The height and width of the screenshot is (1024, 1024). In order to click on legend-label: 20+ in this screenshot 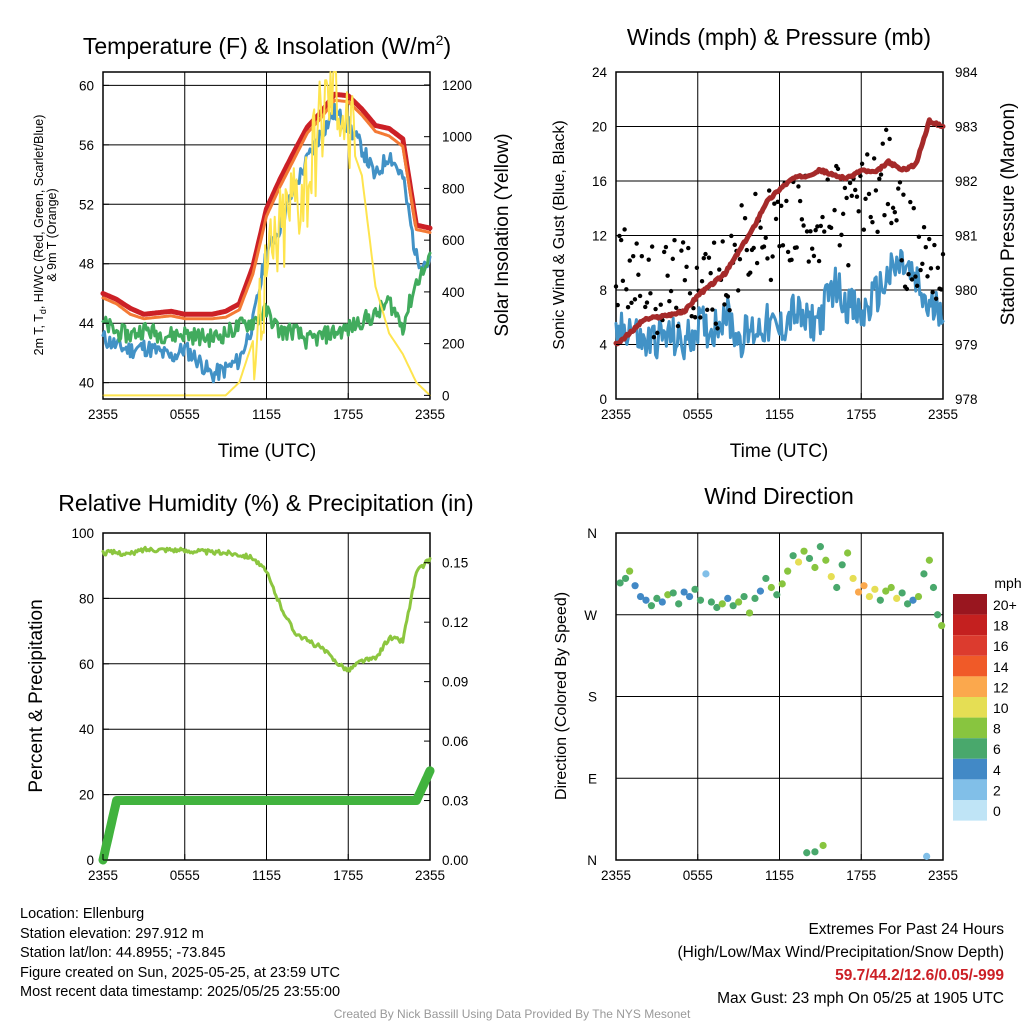, I will do `click(1005, 605)`.